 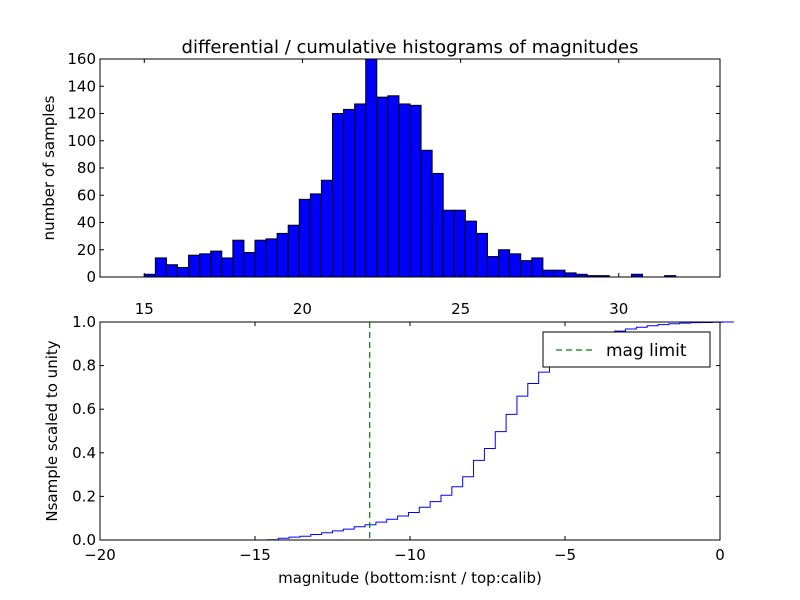 I want to click on bottom-x-tick-label: 0, so click(x=720, y=555).